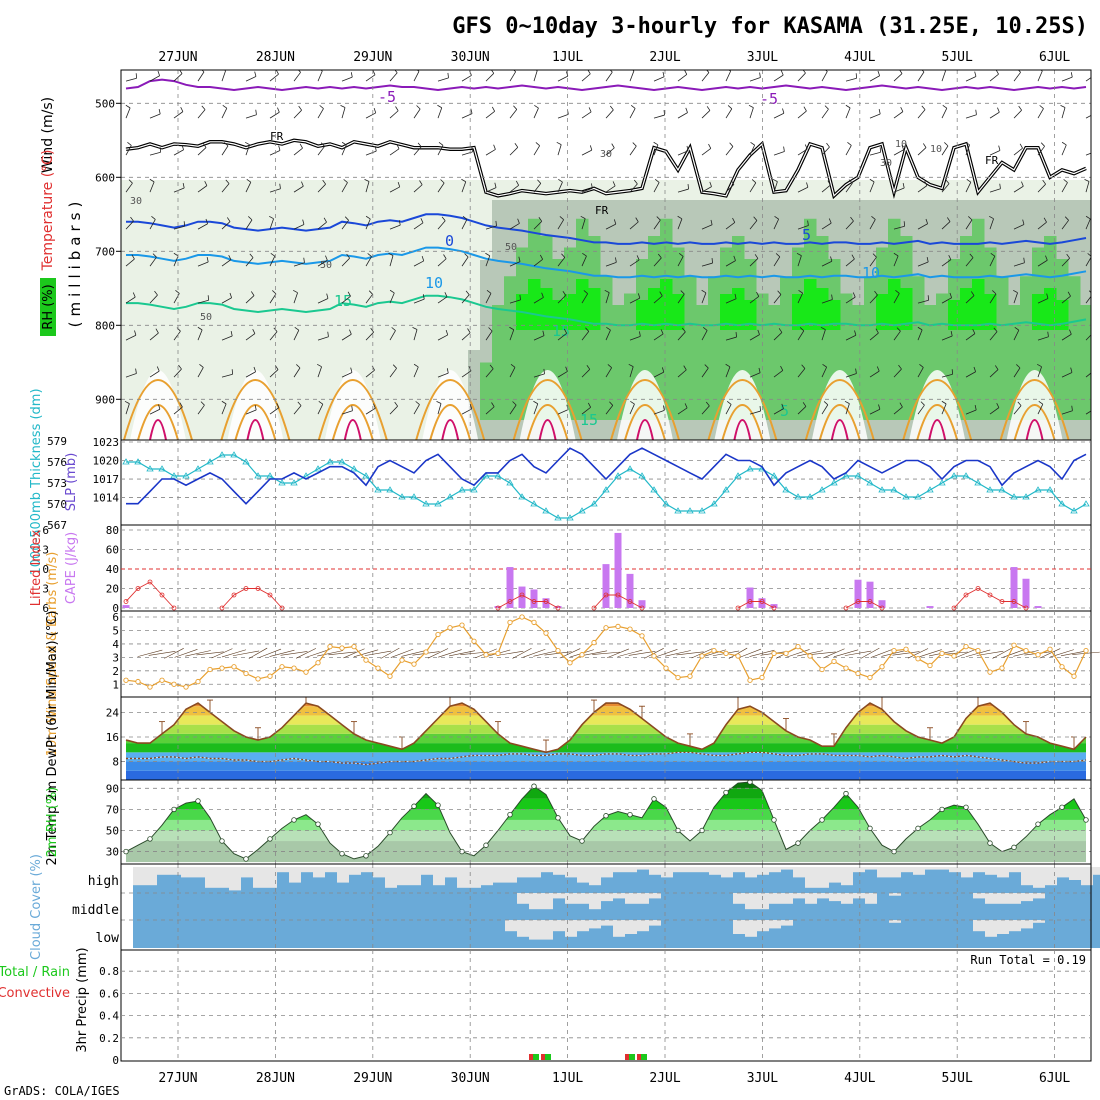  Describe the element at coordinates (109, 1016) in the screenshot. I see `tick-label: 0.4` at that location.